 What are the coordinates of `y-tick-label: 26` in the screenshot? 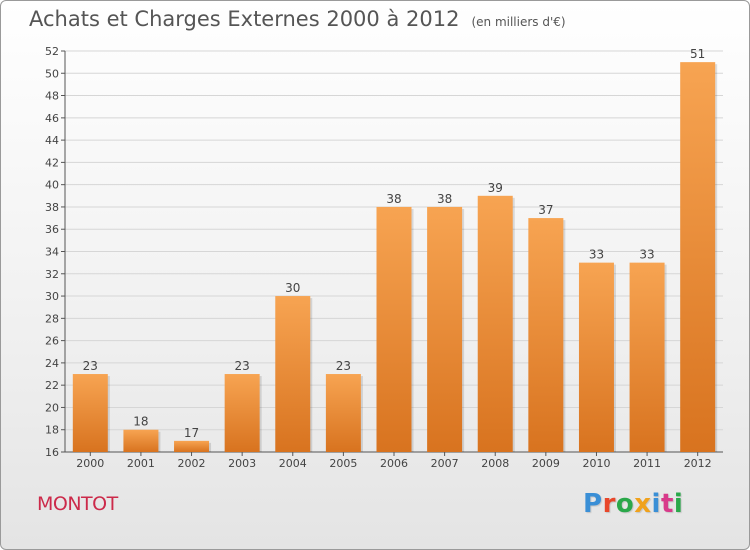 It's located at (52, 341).